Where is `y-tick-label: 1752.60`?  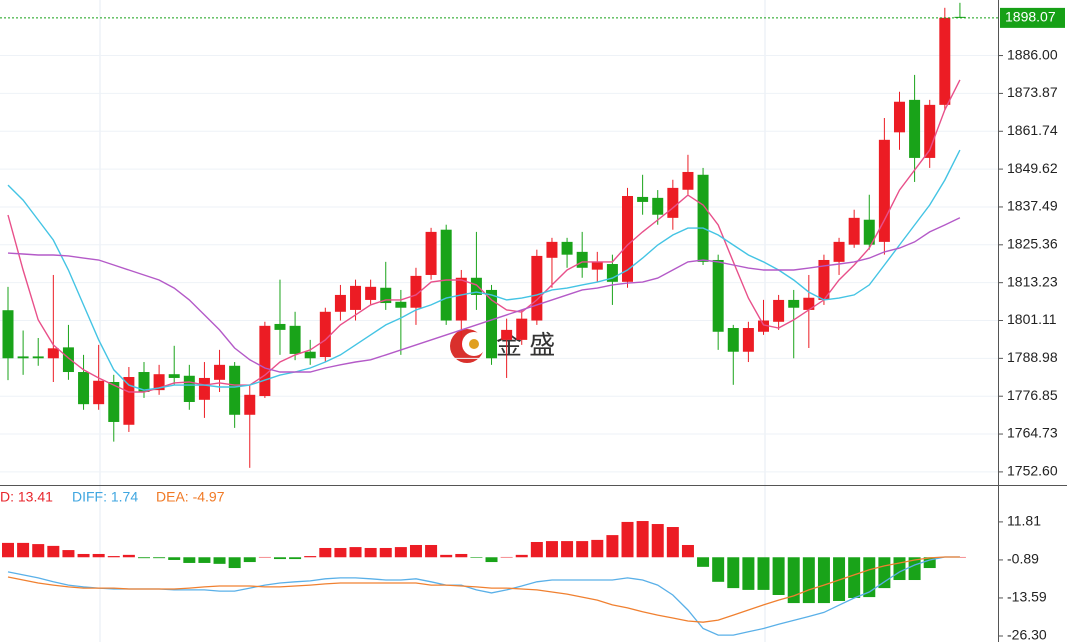 y-tick-label: 1752.60 is located at coordinates (1032, 471).